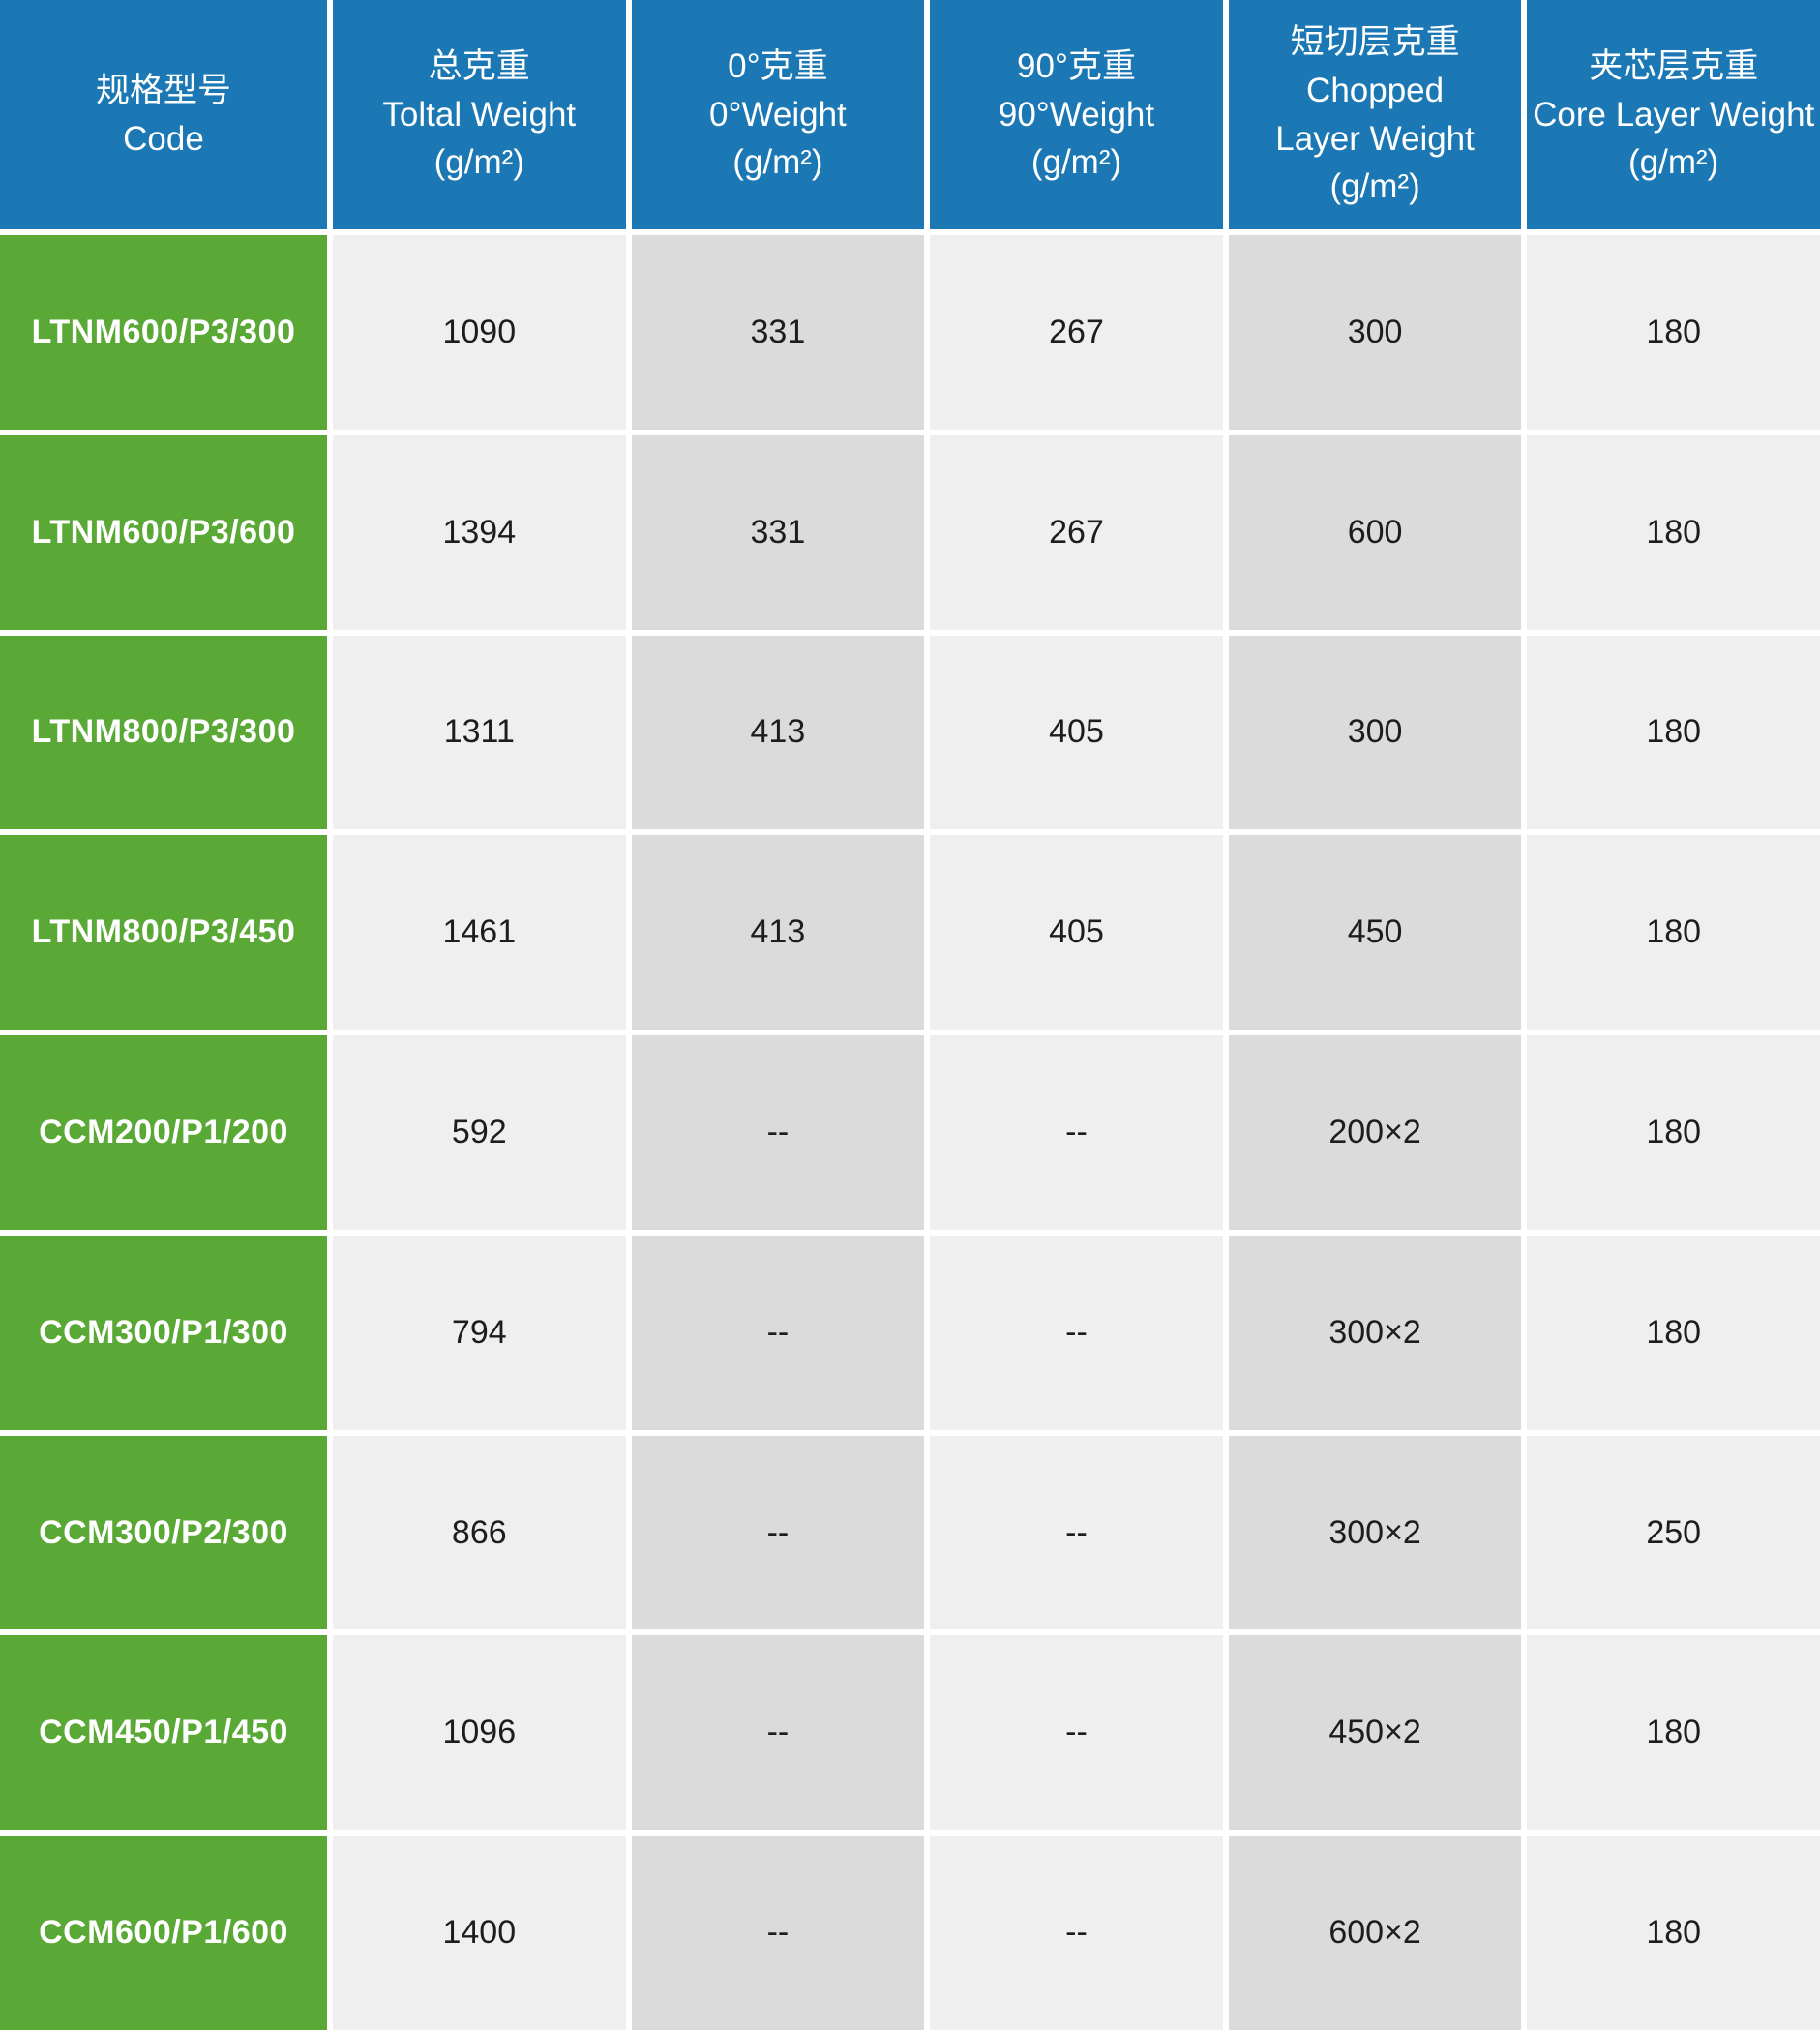 The width and height of the screenshot is (1820, 2030). What do you see at coordinates (1375, 1933) in the screenshot?
I see `chopped-weight-cell: 600×2` at bounding box center [1375, 1933].